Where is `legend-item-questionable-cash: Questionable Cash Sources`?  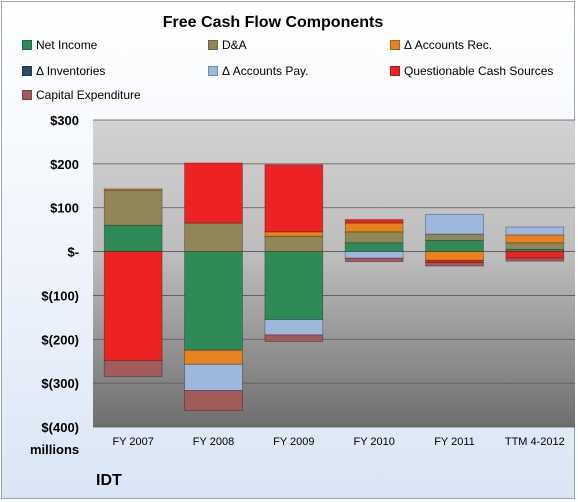
legend-item-questionable-cash: Questionable Cash Sources is located at coordinates (471, 71).